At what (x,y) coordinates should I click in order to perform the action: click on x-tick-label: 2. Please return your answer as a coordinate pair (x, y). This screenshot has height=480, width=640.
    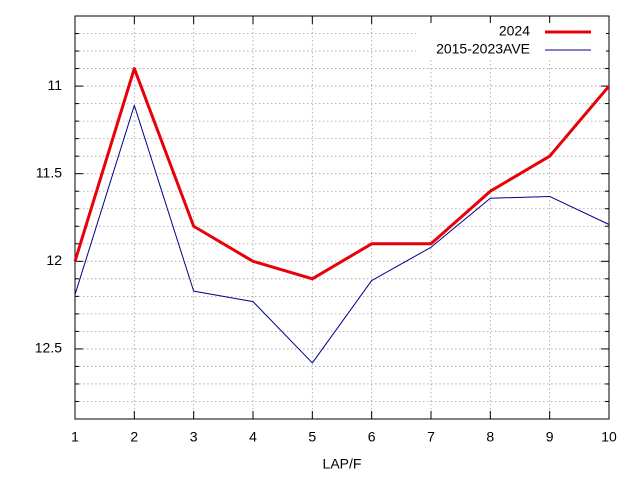
    Looking at the image, I should click on (134, 437).